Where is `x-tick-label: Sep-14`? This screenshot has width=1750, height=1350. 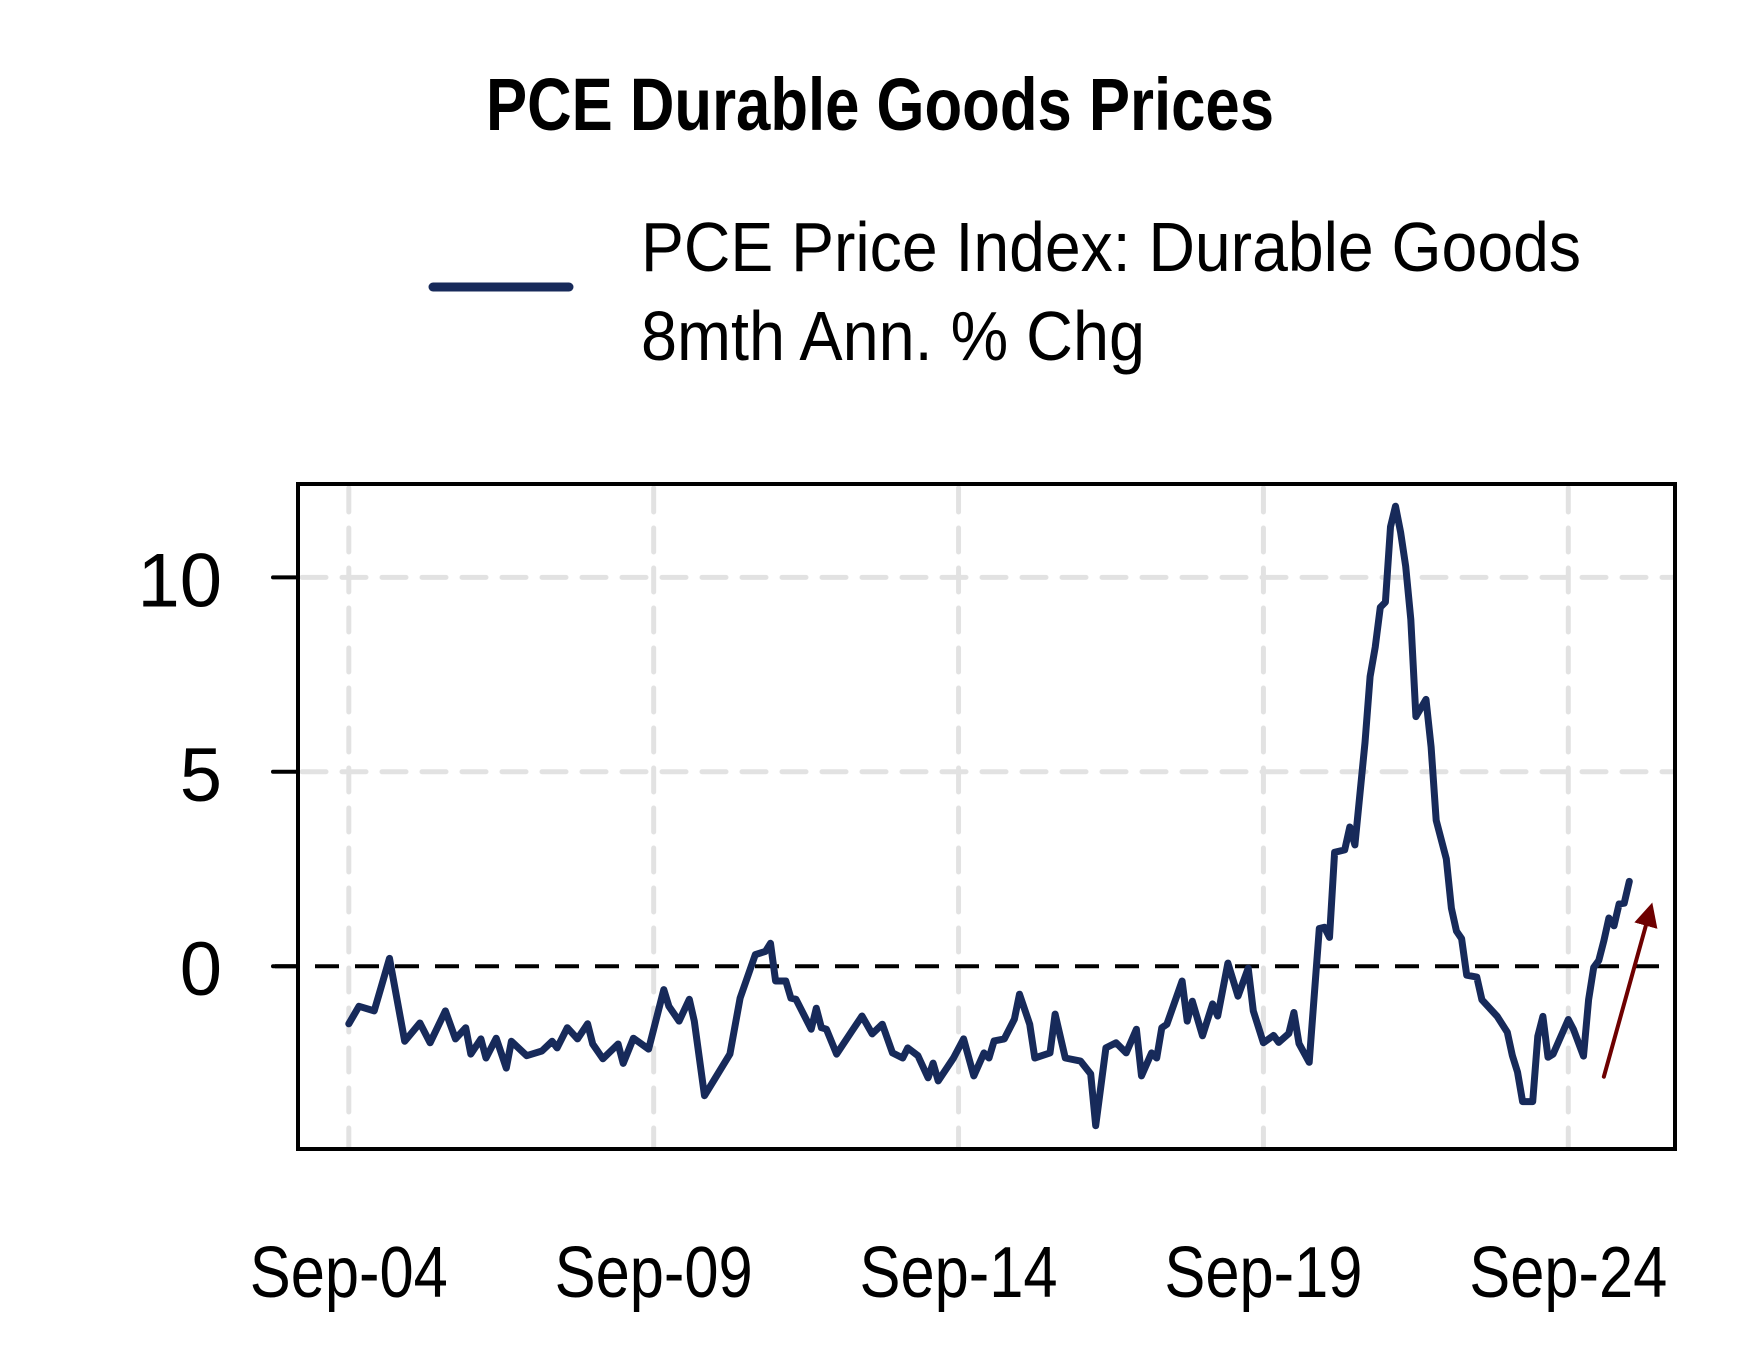 x-tick-label: Sep-14 is located at coordinates (959, 1273).